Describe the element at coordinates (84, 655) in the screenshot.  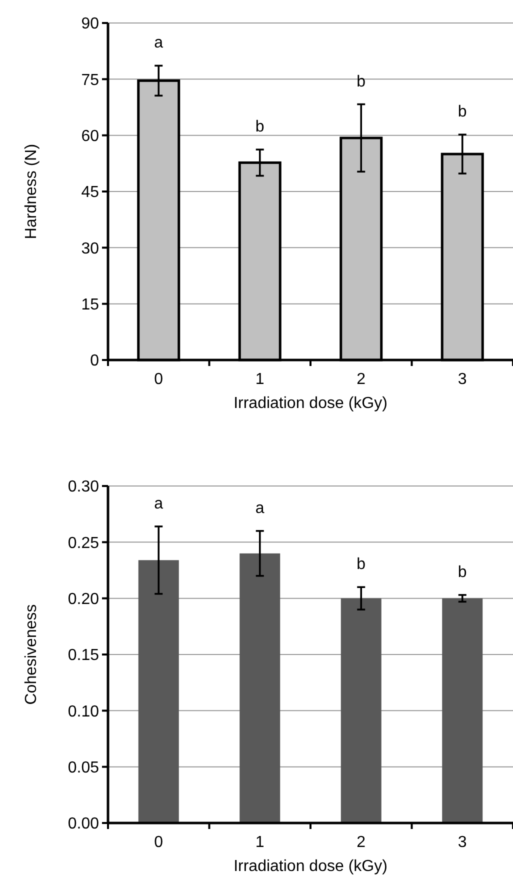
I see `y-tick-label: 0.15` at that location.